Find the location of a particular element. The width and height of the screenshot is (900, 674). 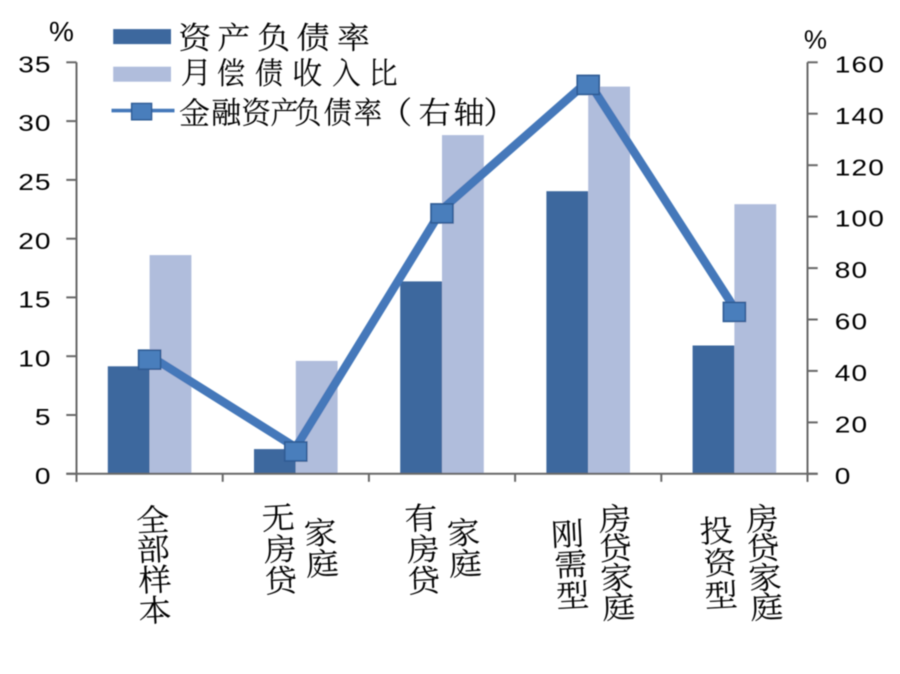

svg-text: 140 is located at coordinates (860, 116).